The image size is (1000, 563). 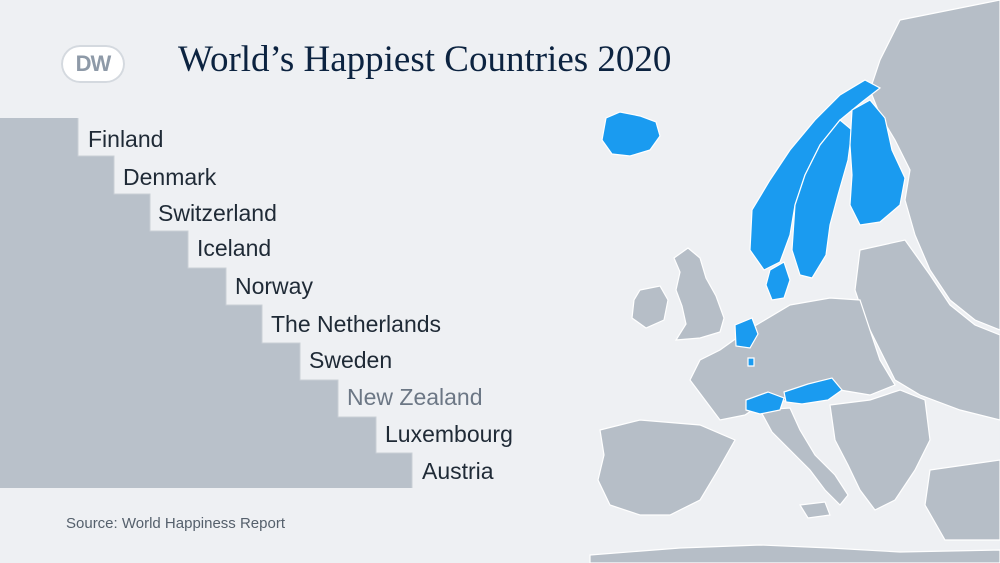 I want to click on map-ireland, so click(x=650, y=307).